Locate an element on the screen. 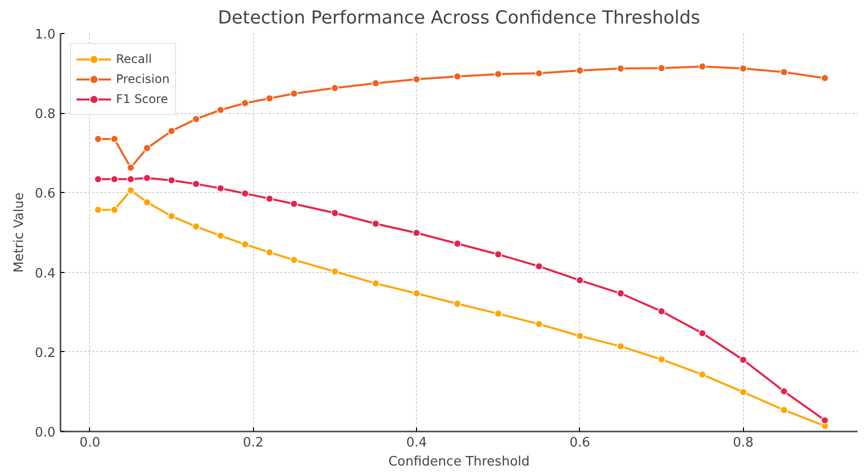  x-tick-label: 0.8 is located at coordinates (743, 443).